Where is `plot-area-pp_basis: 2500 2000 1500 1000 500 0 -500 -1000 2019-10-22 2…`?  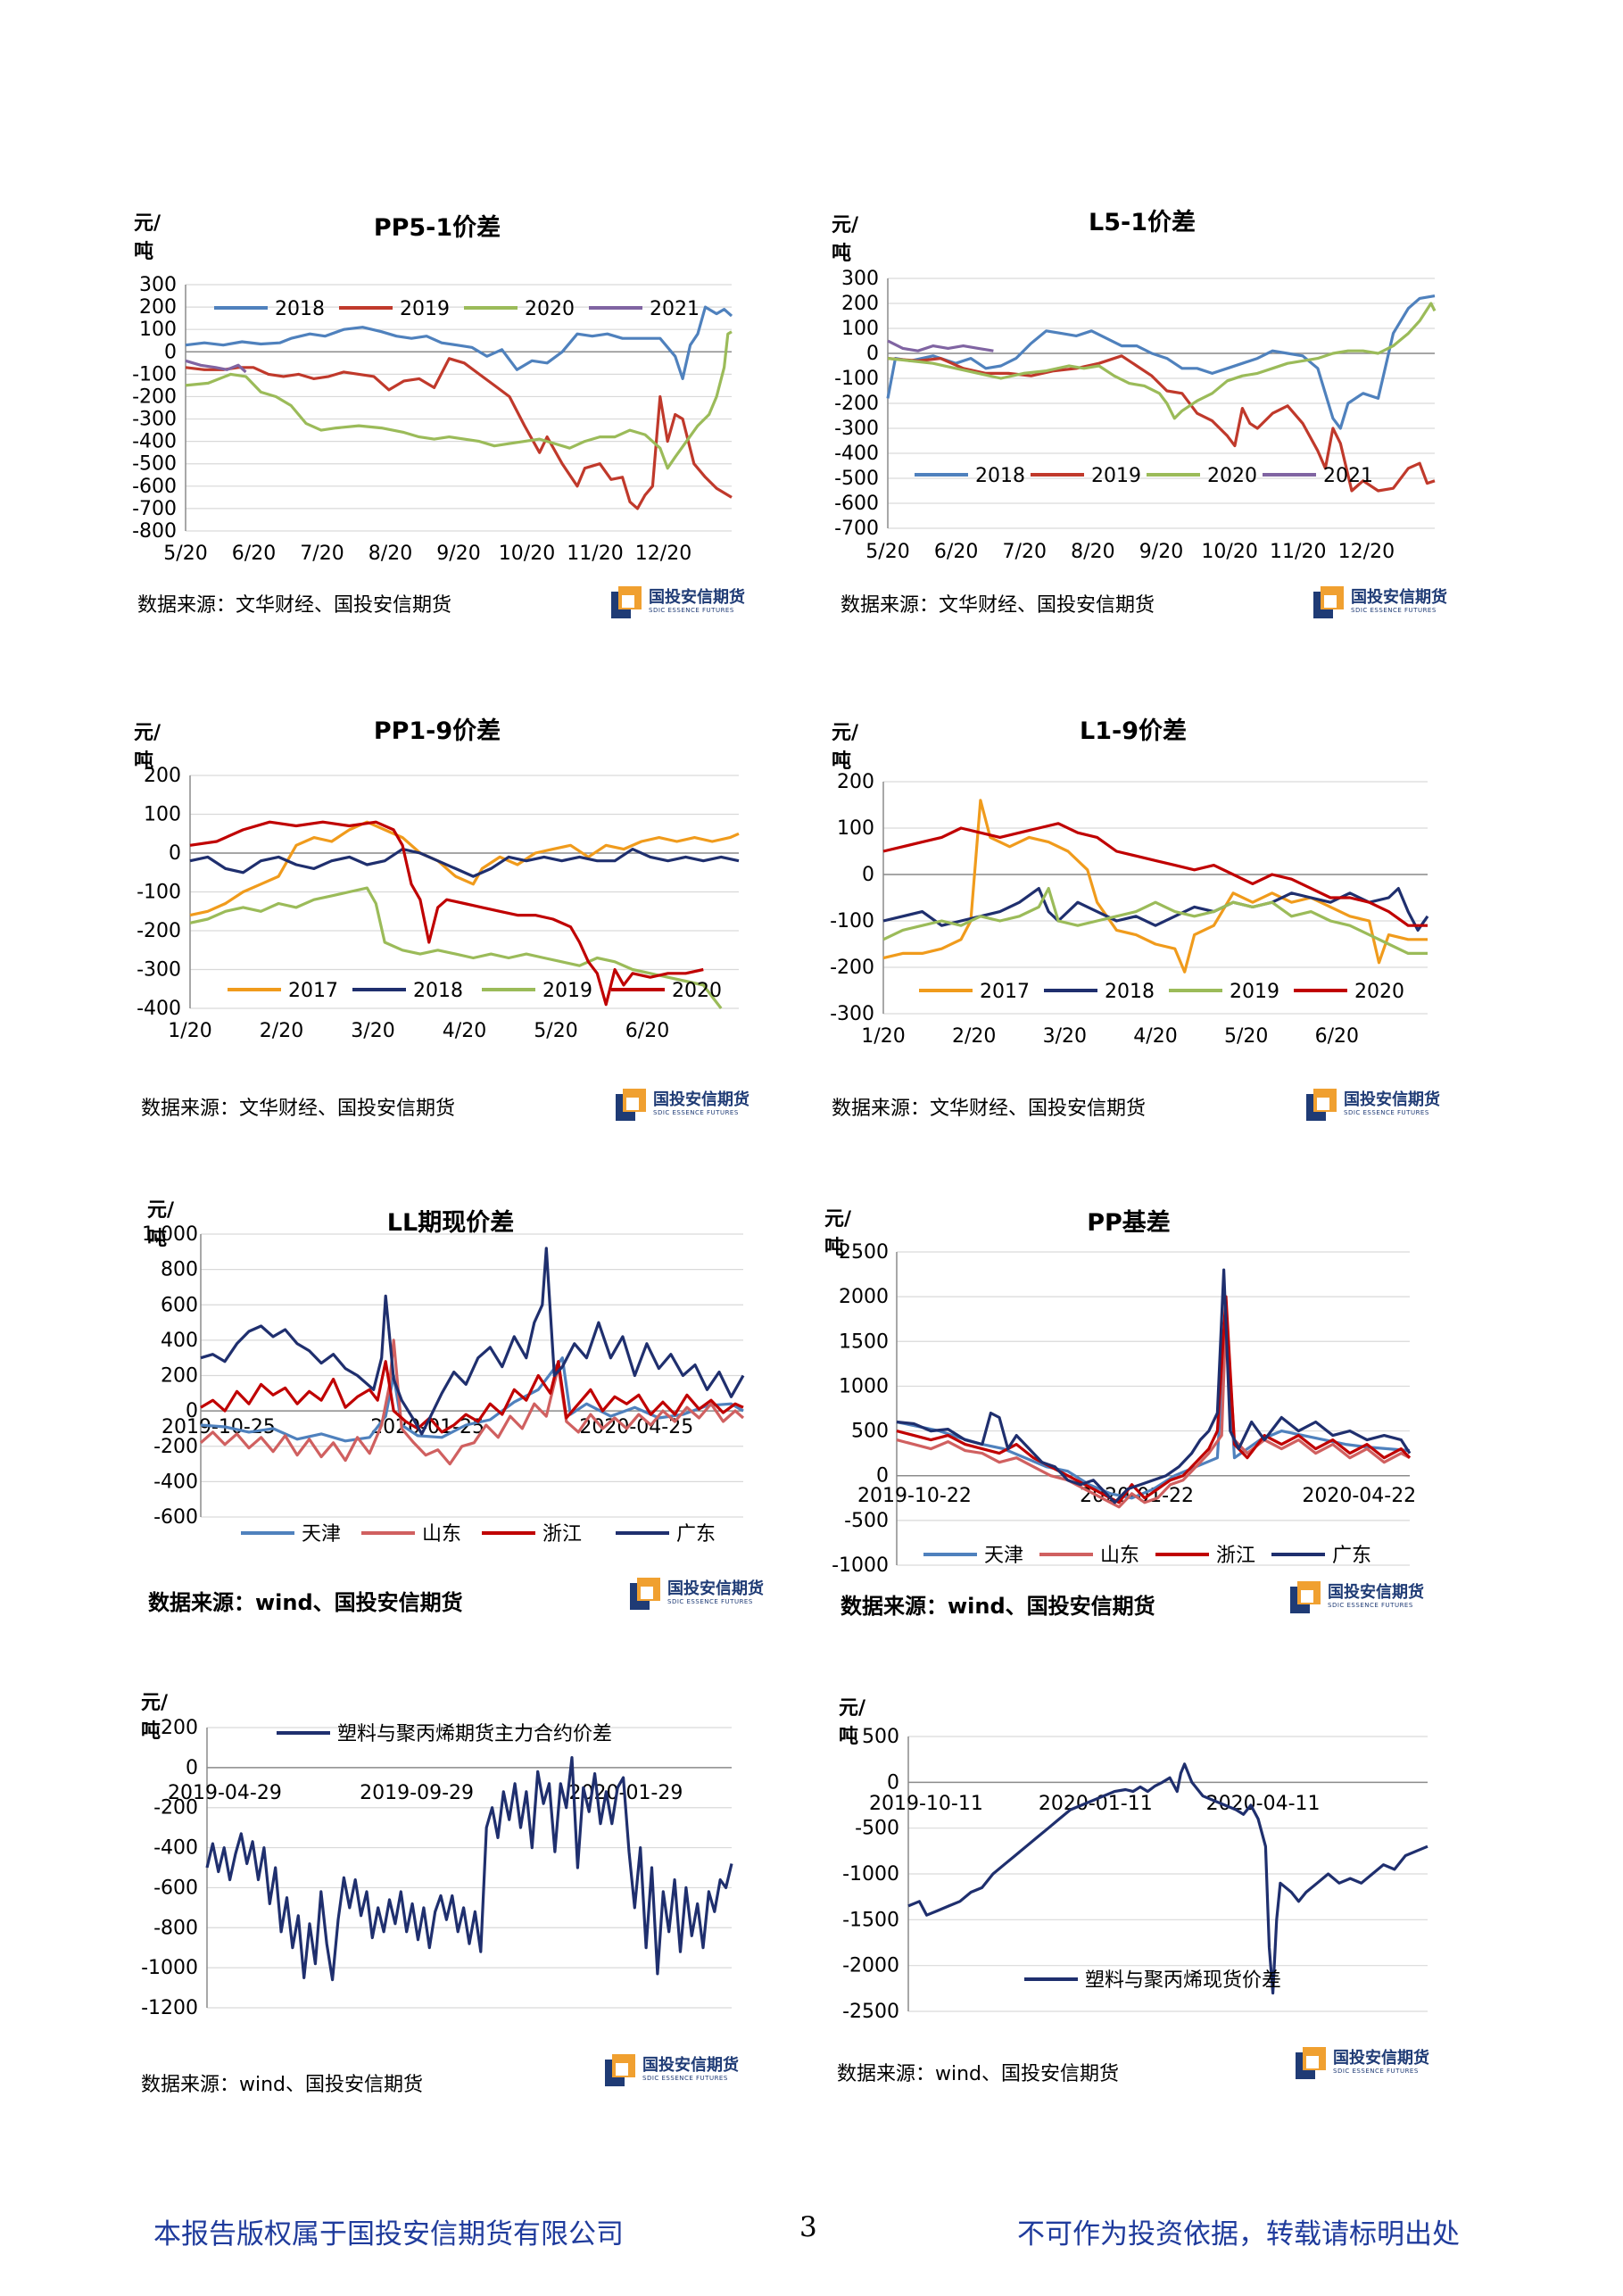 plot-area-pp_basis: 2500 2000 1500 1000 500 0 -500 -1000 2019-10-22 2… is located at coordinates (1124, 1409).